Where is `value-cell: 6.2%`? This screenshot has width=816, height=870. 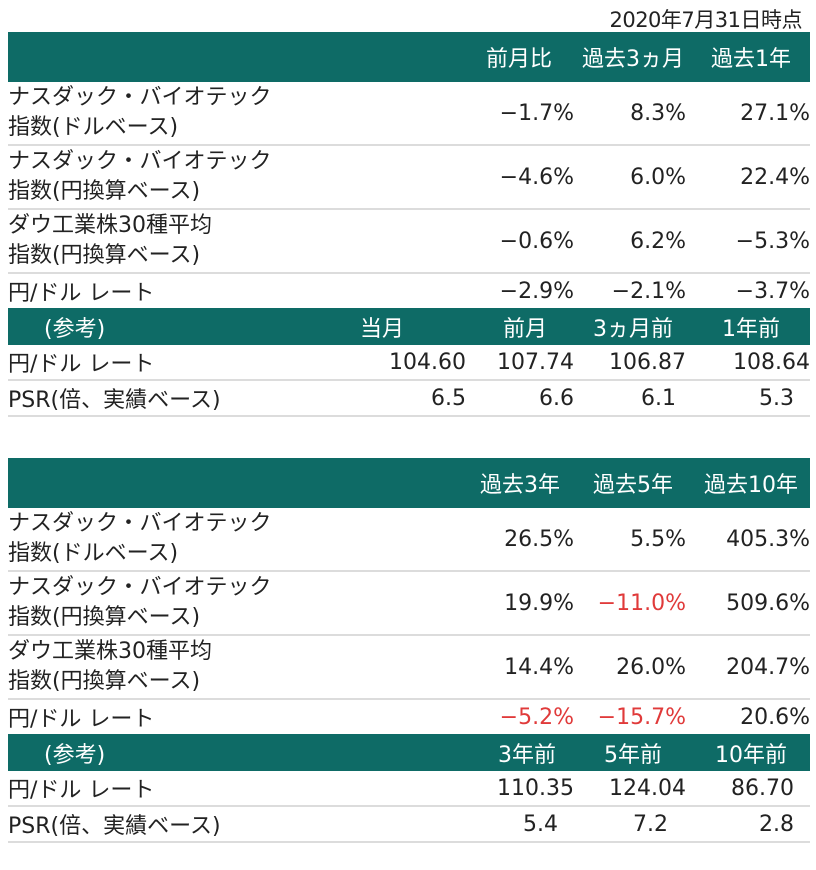
value-cell: 6.2% is located at coordinates (633, 241).